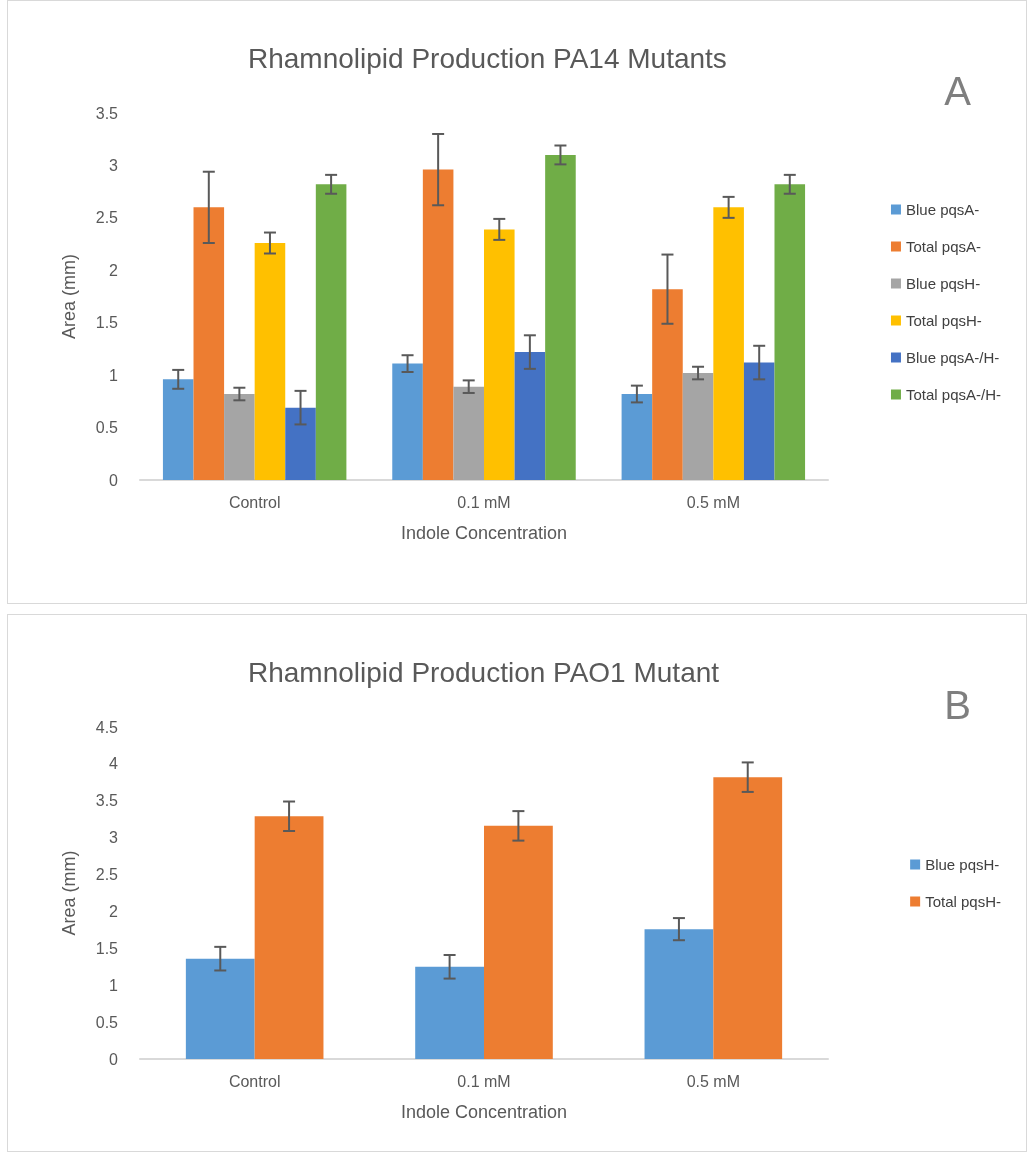 This screenshot has width=1034, height=1154. What do you see at coordinates (107, 727) in the screenshot?
I see `y-tick-label: 4.5` at bounding box center [107, 727].